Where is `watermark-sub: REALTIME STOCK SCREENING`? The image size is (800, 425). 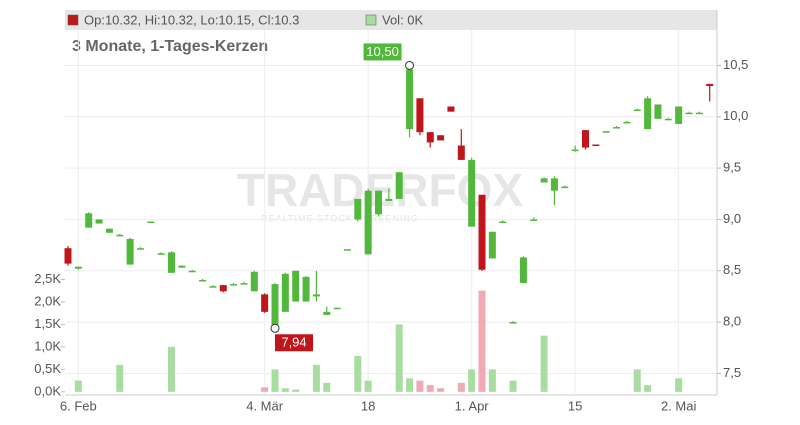
watermark-sub: REALTIME STOCK SCREENING is located at coordinates (340, 218).